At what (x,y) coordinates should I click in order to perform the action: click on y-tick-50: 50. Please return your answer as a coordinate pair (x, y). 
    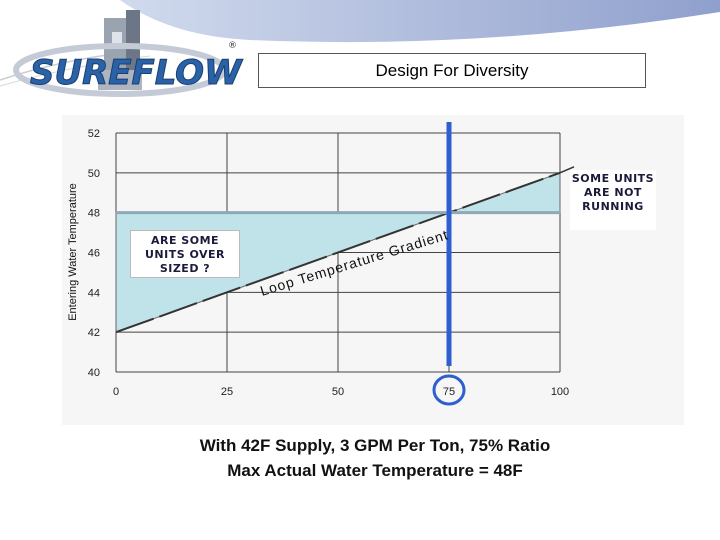
    Looking at the image, I should click on (94, 174).